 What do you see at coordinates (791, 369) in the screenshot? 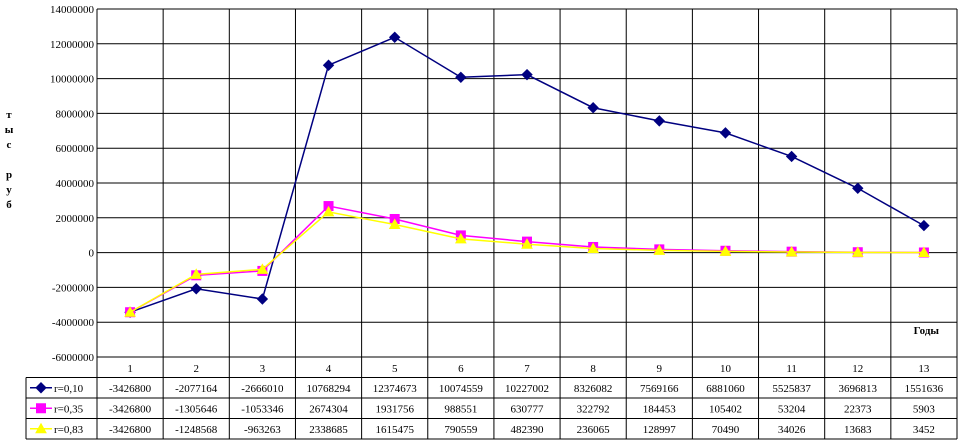
I see `x-tick-label: 11` at bounding box center [791, 369].